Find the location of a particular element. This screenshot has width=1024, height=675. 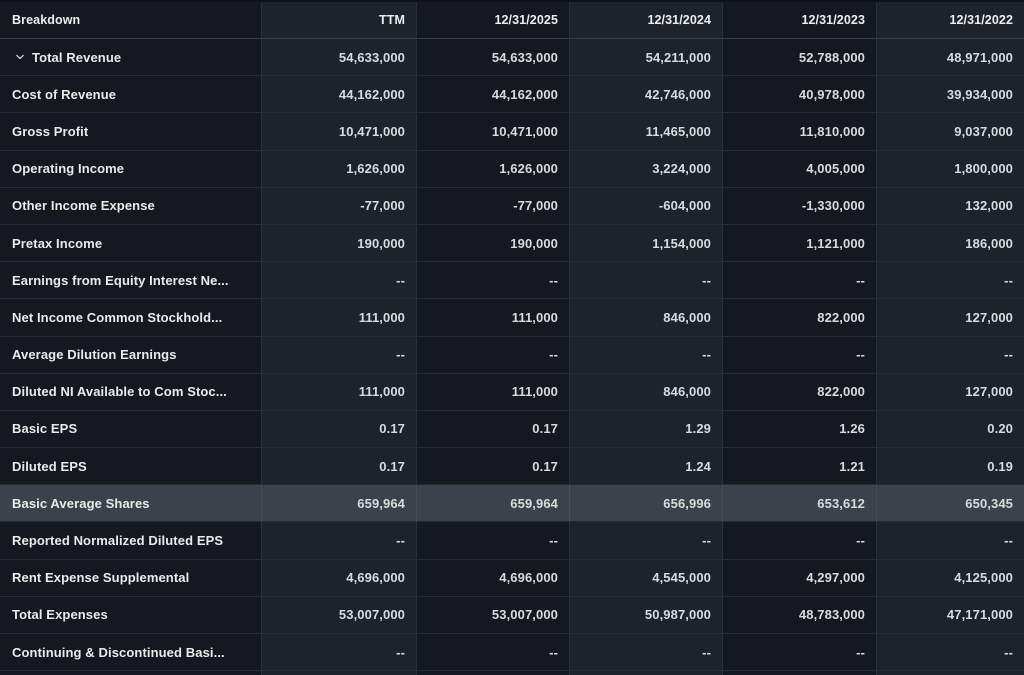

value-cell: 4,297,000 is located at coordinates (800, 578).